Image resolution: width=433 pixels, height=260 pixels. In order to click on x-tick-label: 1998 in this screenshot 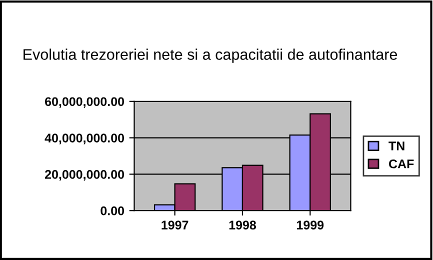, I will do `click(242, 225)`.